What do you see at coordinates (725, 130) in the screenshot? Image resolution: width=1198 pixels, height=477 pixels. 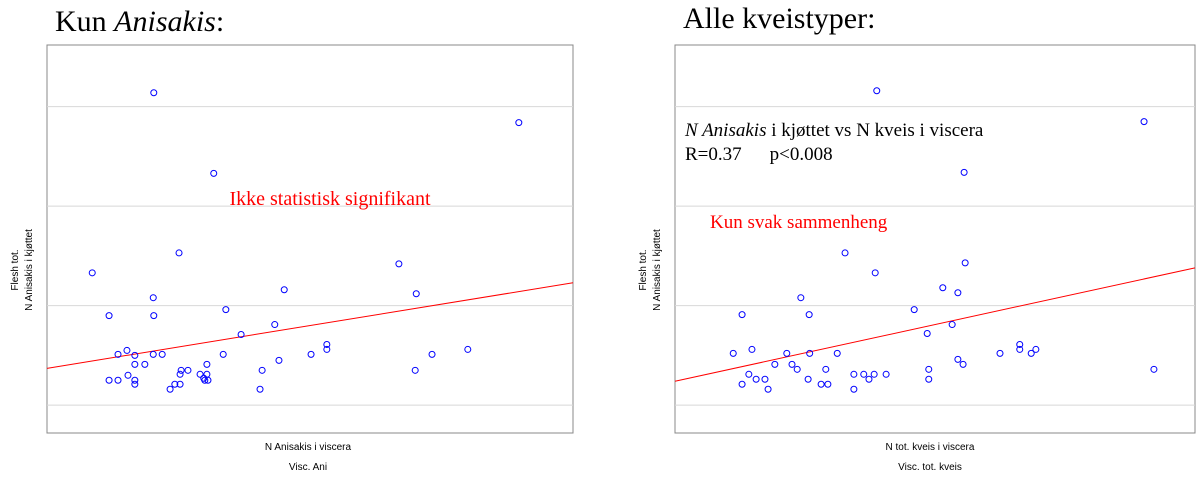 I see `text-part: N Anisakis` at bounding box center [725, 130].